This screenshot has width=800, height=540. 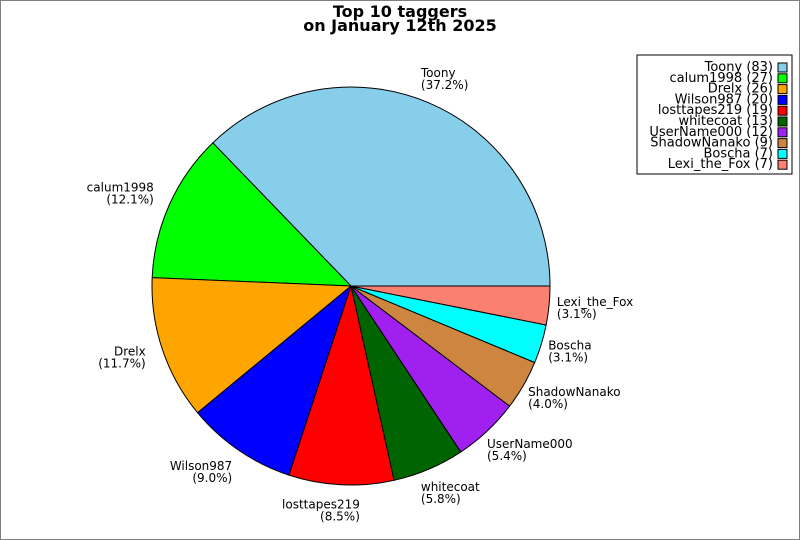 What do you see at coordinates (341, 385) in the screenshot?
I see `pie-slice-losttapes219` at bounding box center [341, 385].